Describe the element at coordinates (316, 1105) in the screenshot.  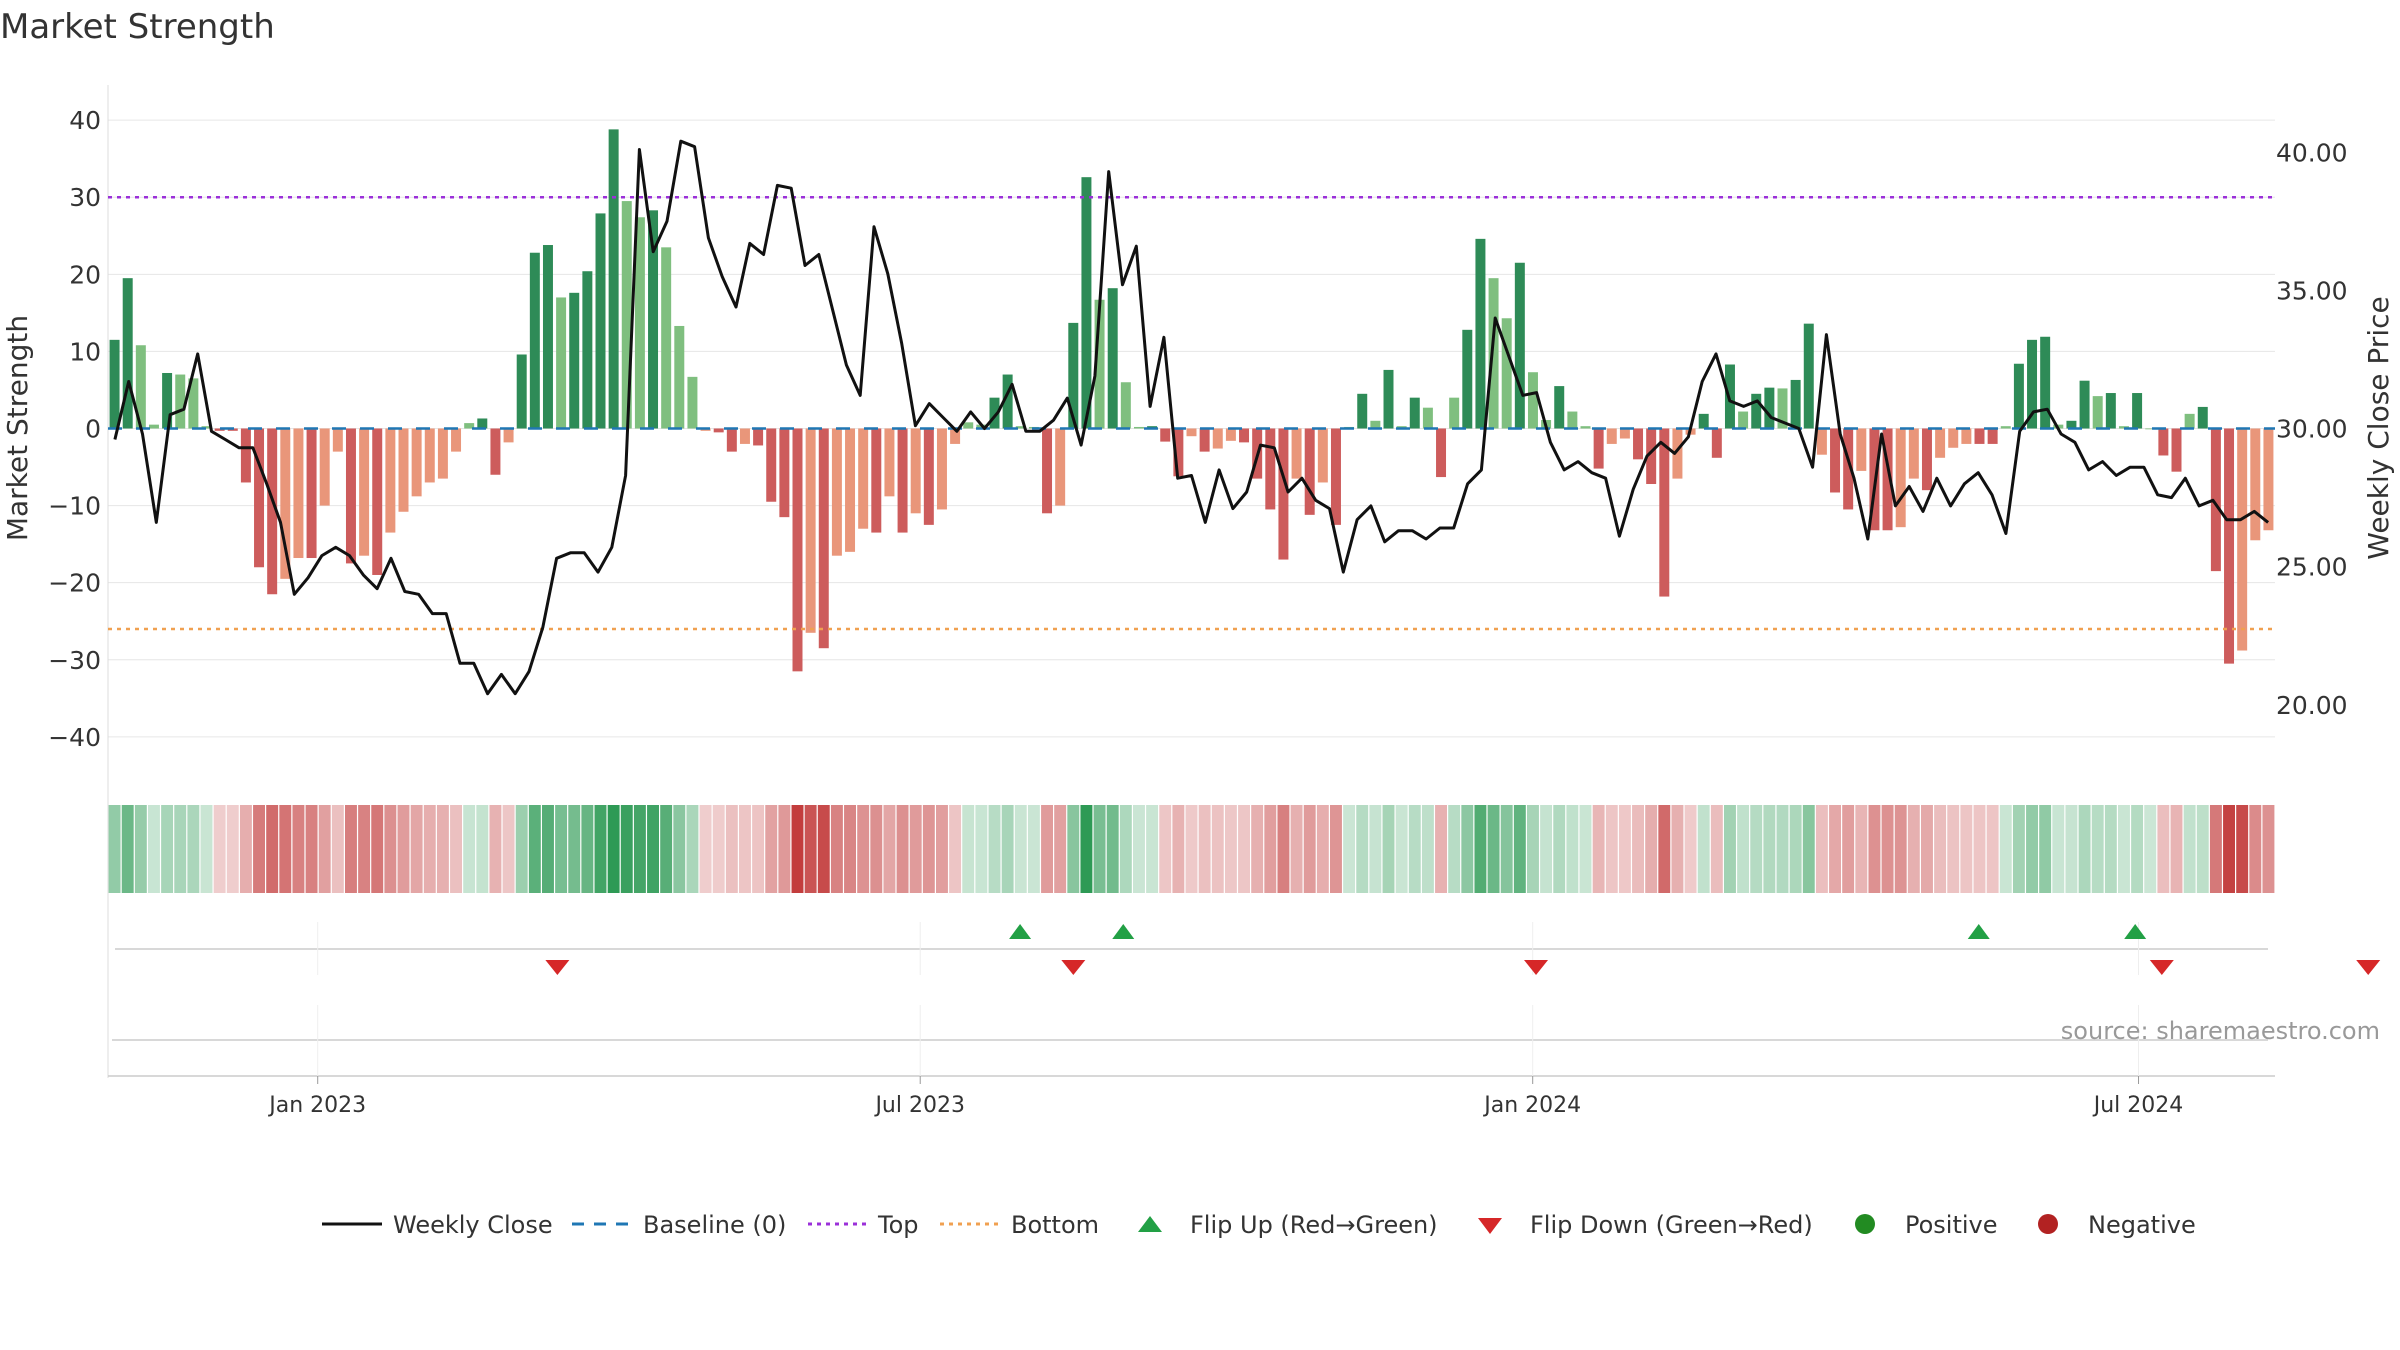
I see `x-tick-label: Jan 2023` at that location.